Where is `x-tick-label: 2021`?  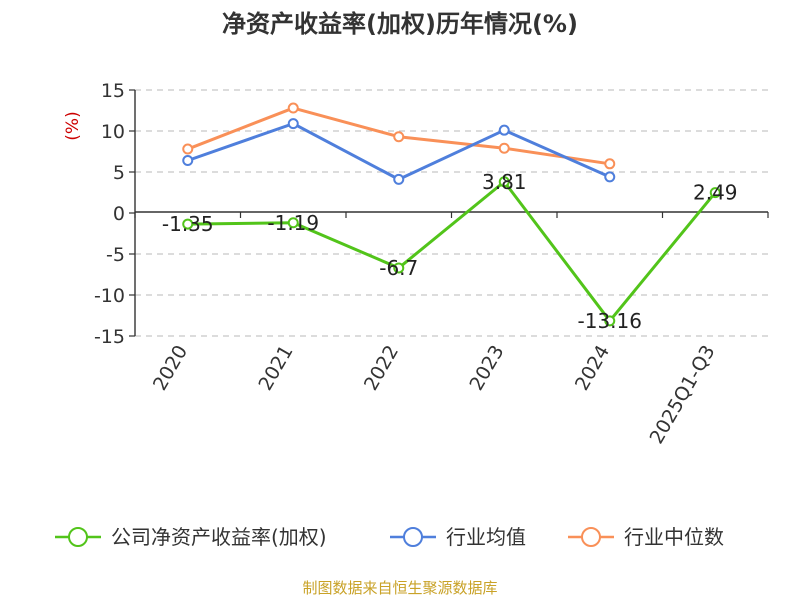
x-tick-label: 2021 is located at coordinates (275, 368).